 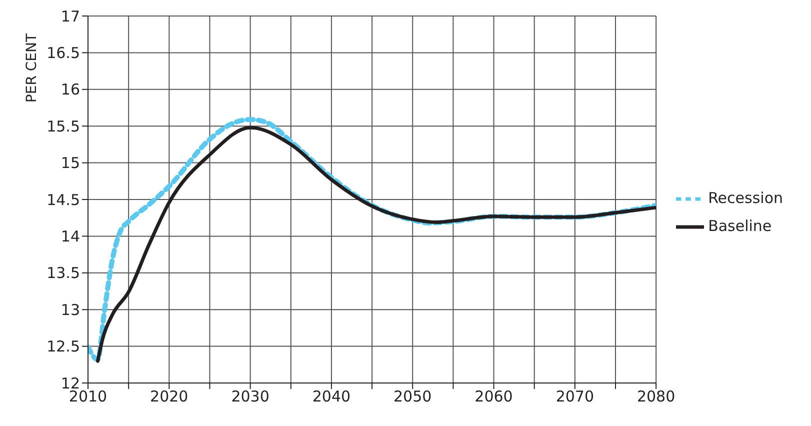 I want to click on y-tick-label: 15, so click(x=70, y=163).